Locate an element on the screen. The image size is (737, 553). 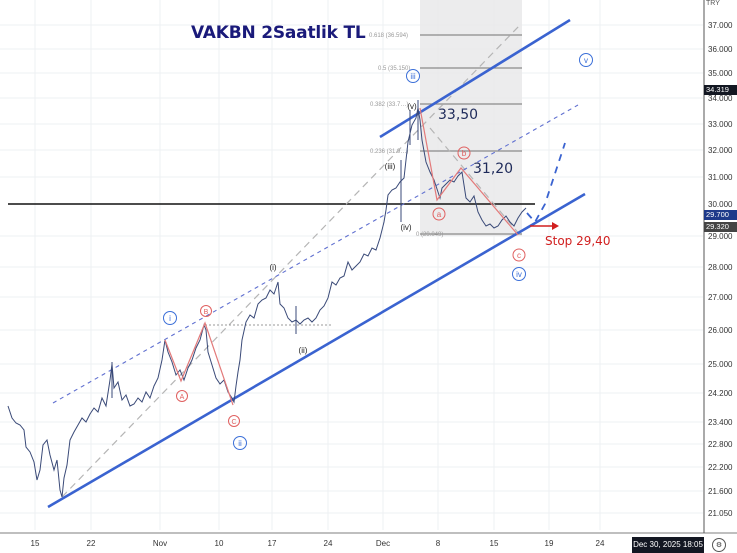
svg-text: 0.5 (35.150) is located at coordinates (394, 69).